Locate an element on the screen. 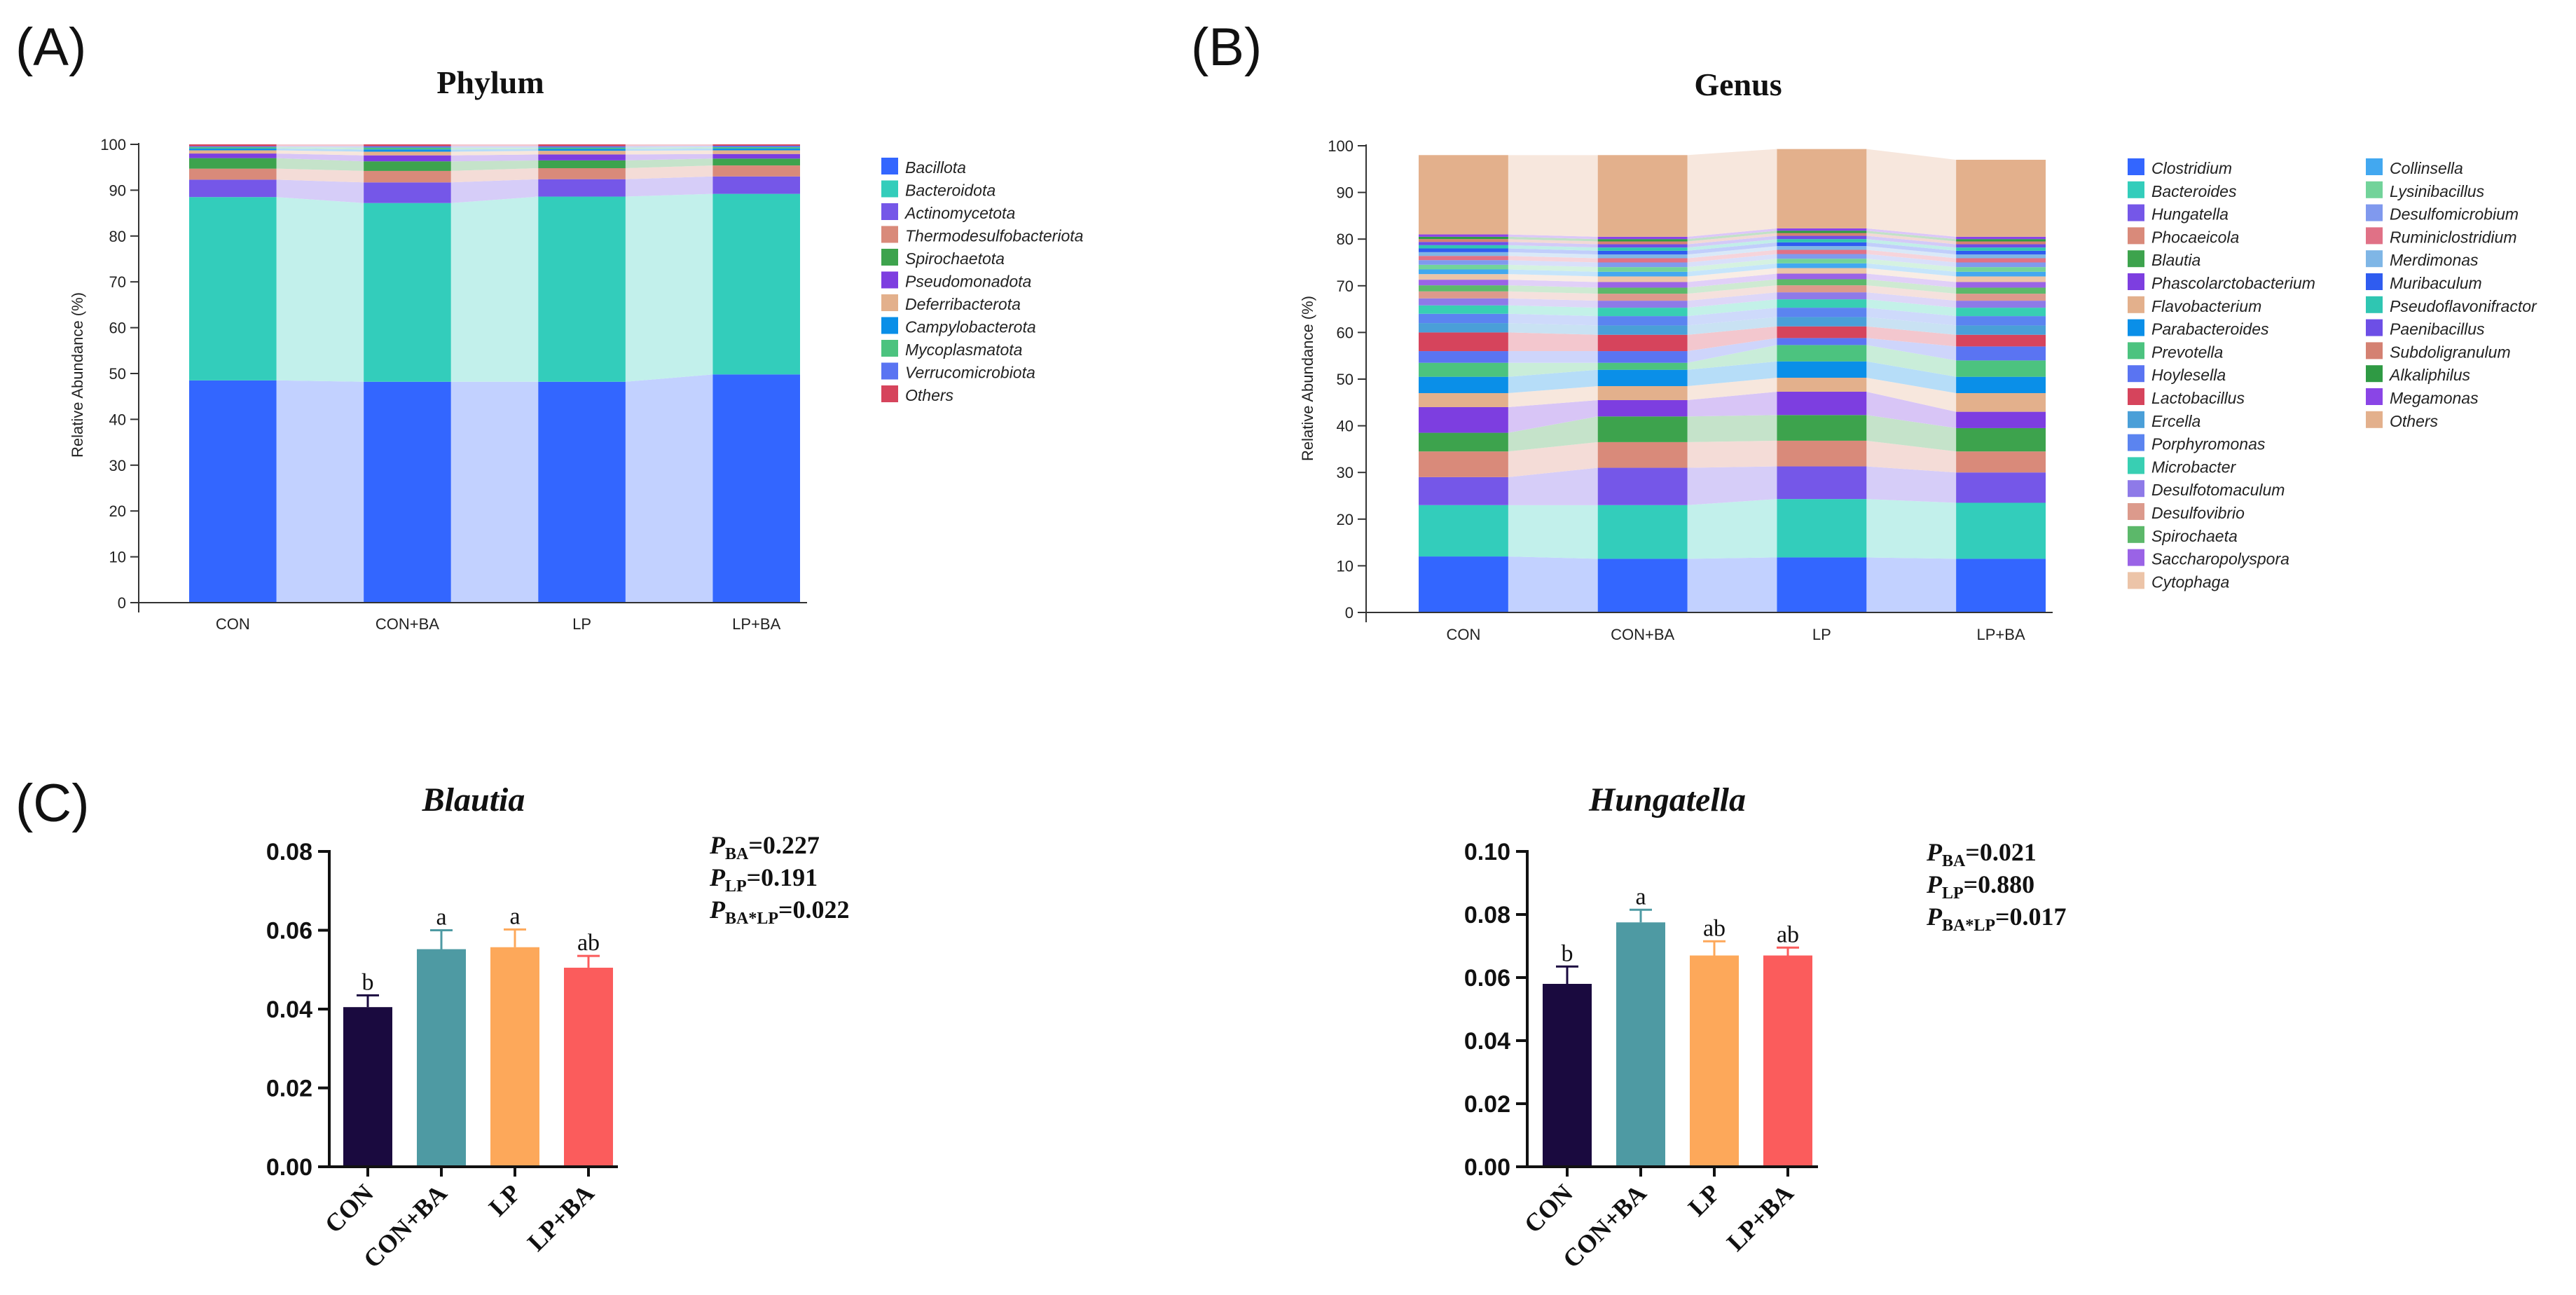  genus-bar-con-ba-clostridium is located at coordinates (1642, 586).